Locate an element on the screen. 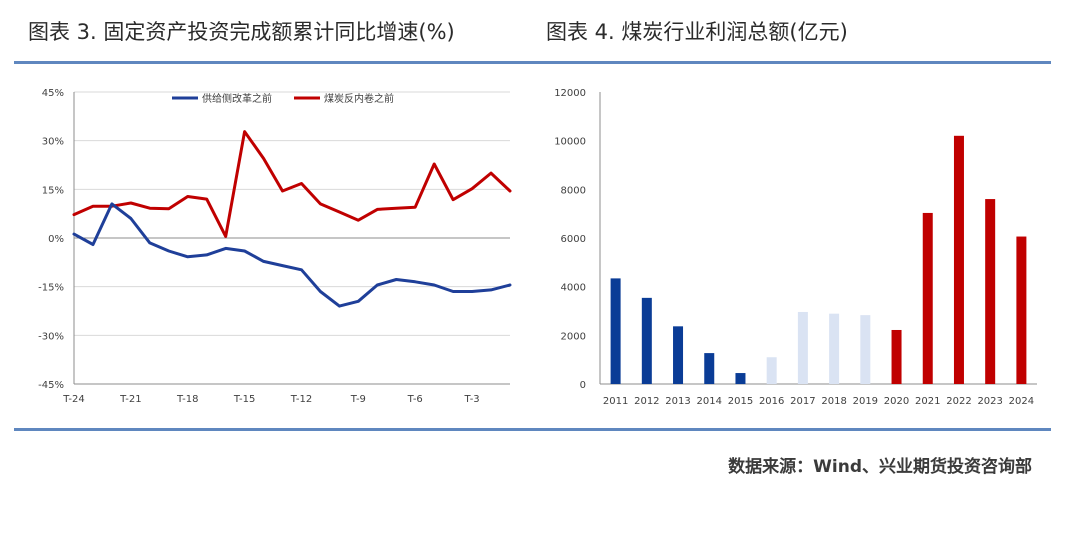 The image size is (1080, 535). figure-3-title: 图表 3. 固定资产投资完成额累计同比增速(%) is located at coordinates (241, 32).